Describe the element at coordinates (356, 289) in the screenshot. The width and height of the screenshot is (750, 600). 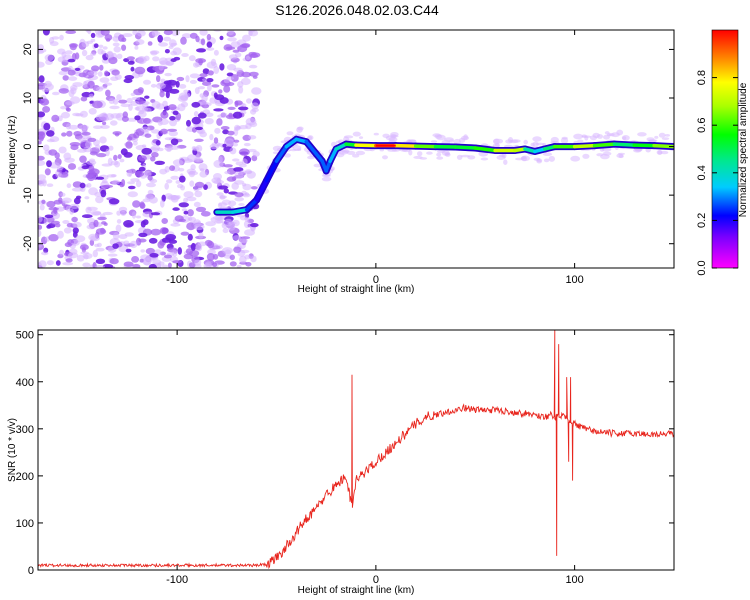
I see `spectrogram-x-axis-label: Height of straight line (km)` at that location.